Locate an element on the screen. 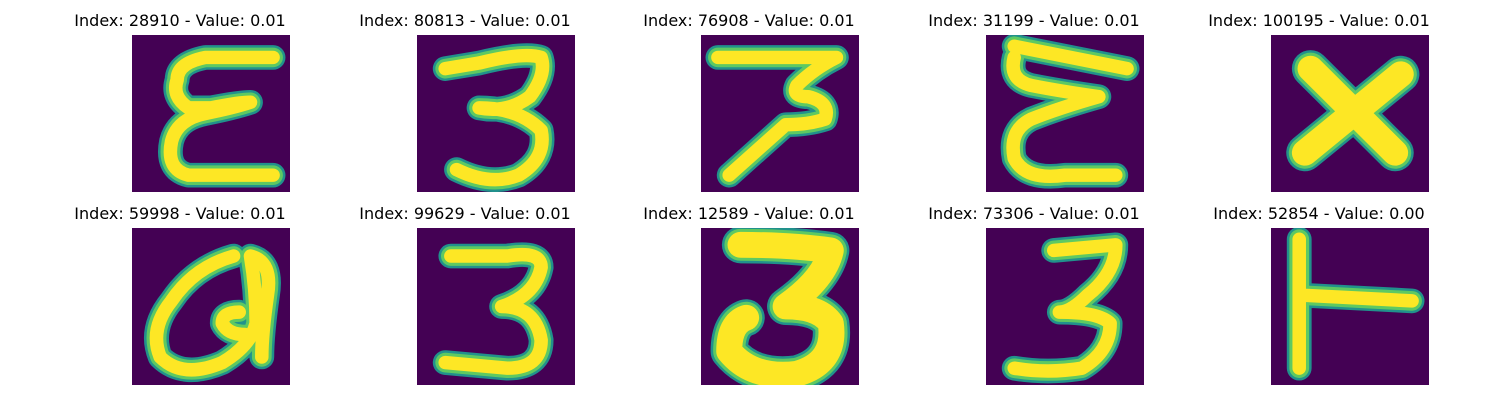  letter-x-glyph is located at coordinates (1350, 113).